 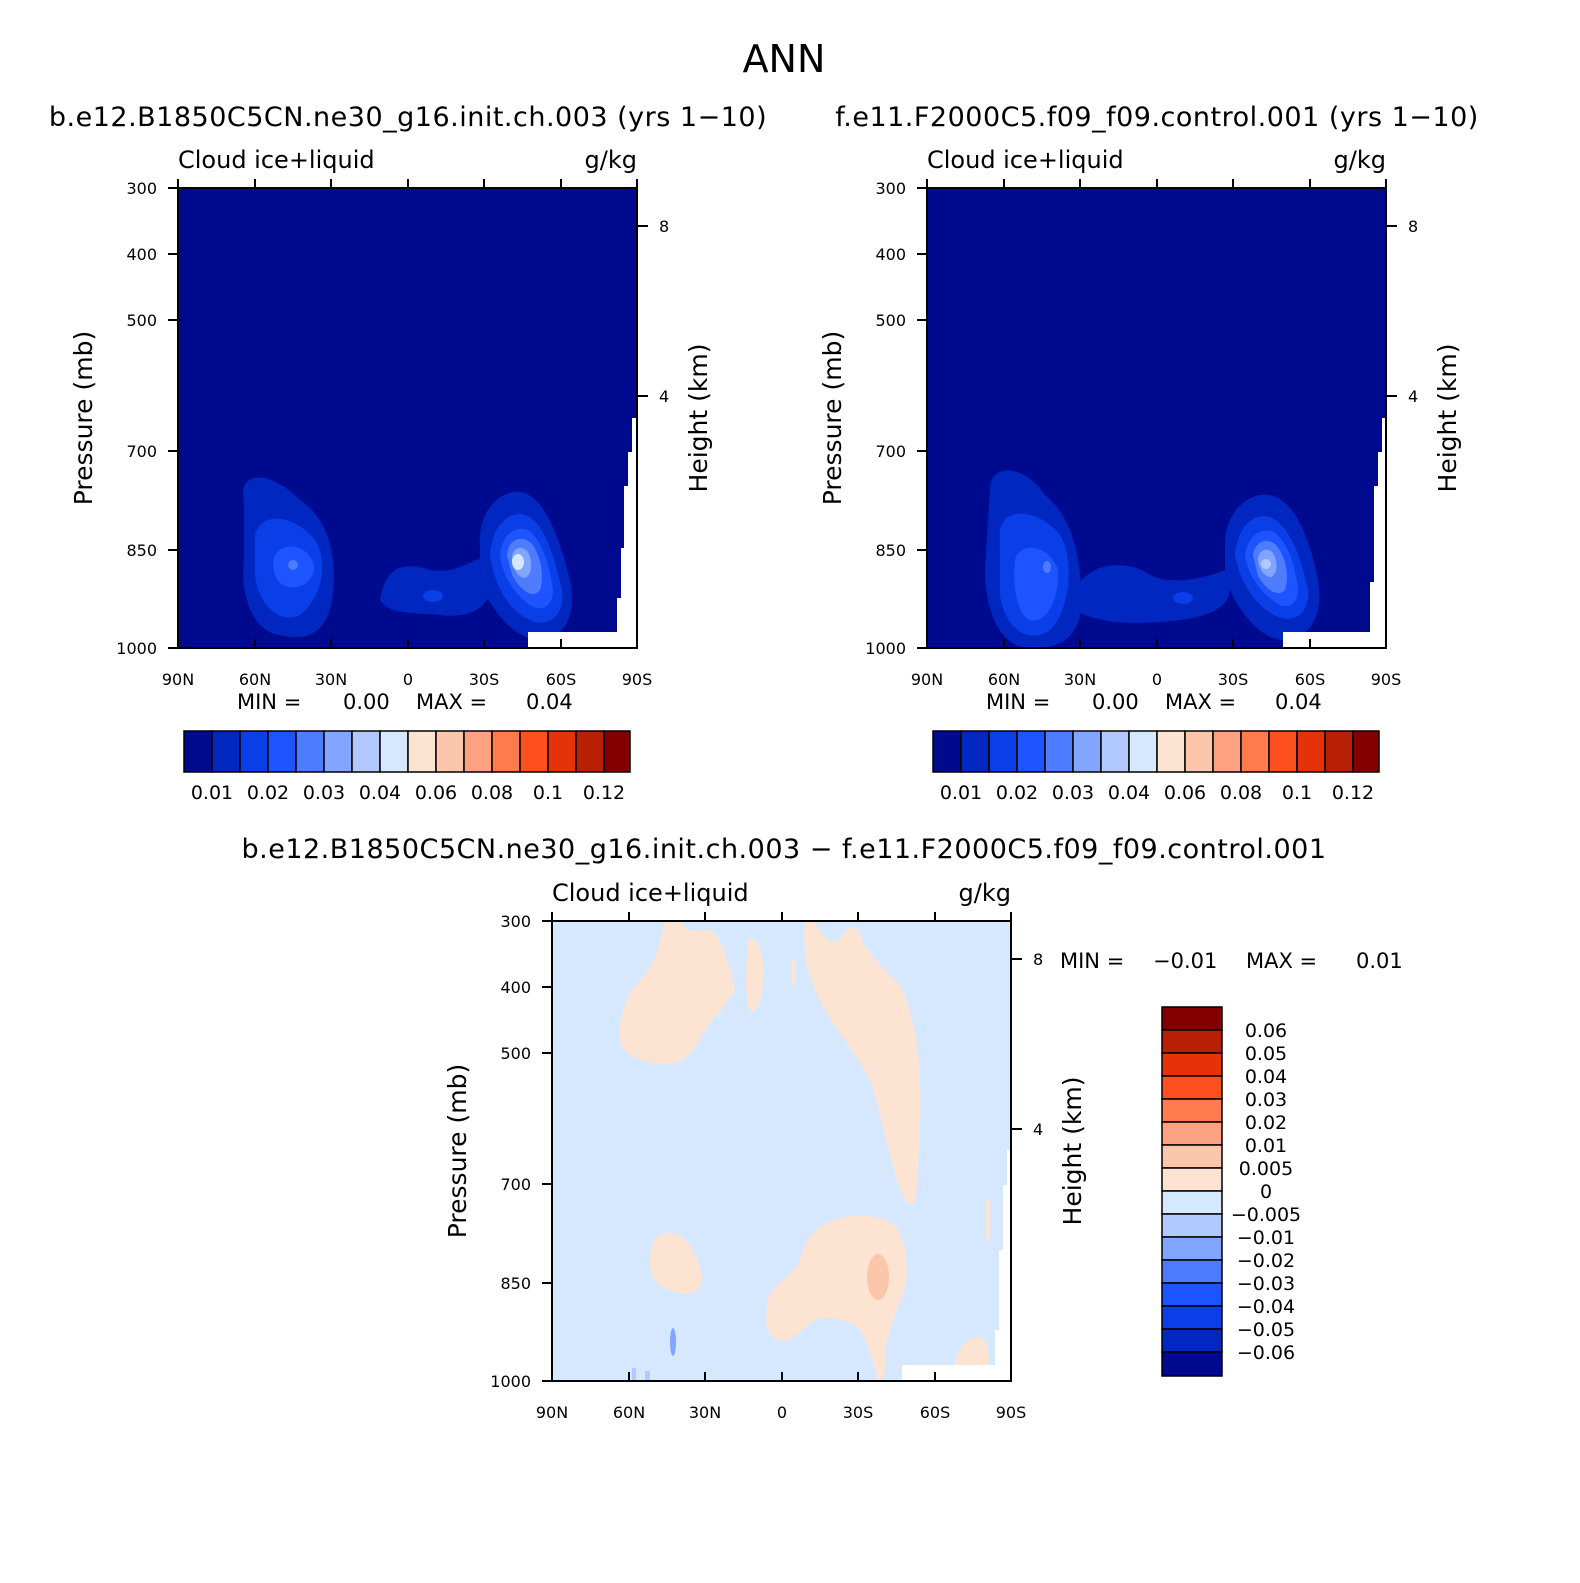 What do you see at coordinates (1266, 1353) in the screenshot?
I see `panel3-cb-label-14: −0.06` at bounding box center [1266, 1353].